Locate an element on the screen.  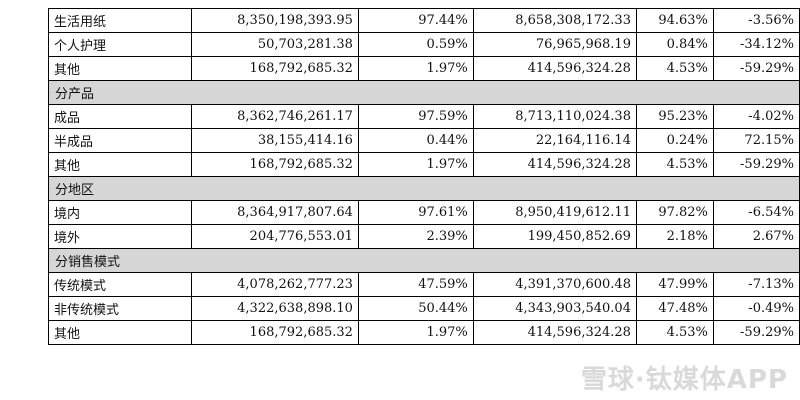
yoy-change-cell: 2.67% is located at coordinates (756, 236).